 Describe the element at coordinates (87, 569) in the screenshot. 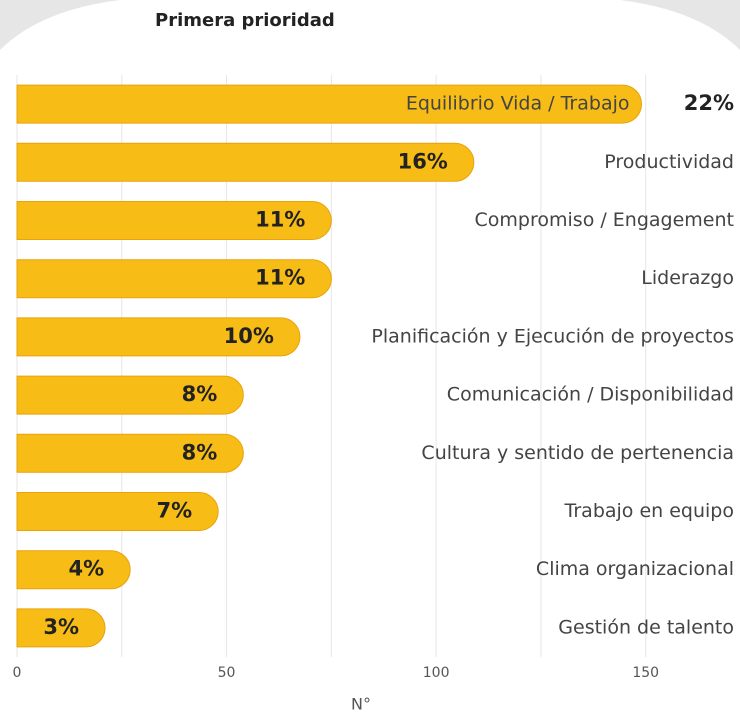

I see `percent-label: 4%` at that location.